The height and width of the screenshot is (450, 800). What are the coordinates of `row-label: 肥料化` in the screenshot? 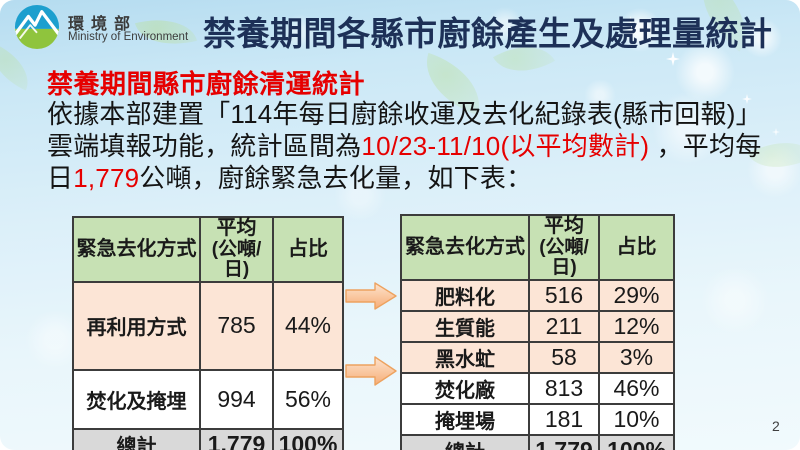 It's located at (465, 295).